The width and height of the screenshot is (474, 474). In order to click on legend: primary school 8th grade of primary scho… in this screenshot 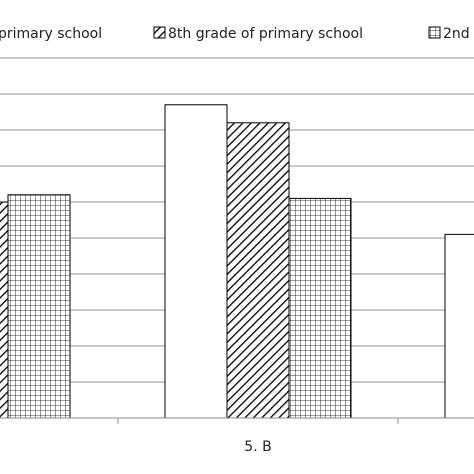, I will do `click(235, 34)`.